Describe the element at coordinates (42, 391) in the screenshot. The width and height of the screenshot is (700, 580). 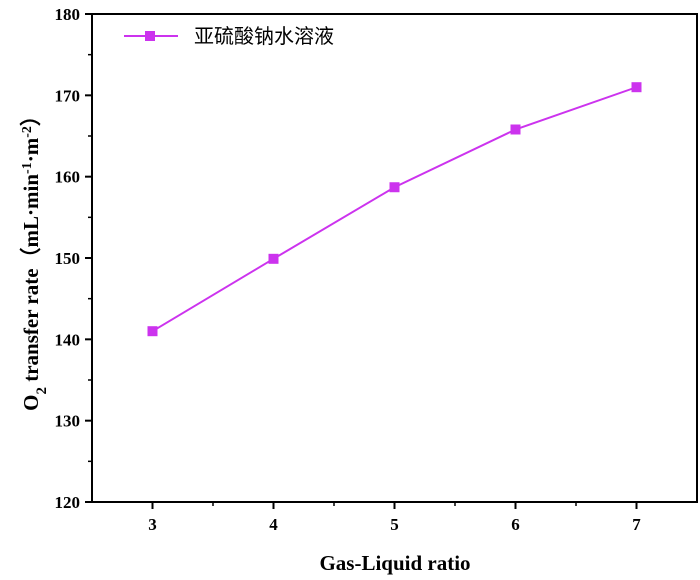
I see `y-axis-title-sub: 2` at that location.